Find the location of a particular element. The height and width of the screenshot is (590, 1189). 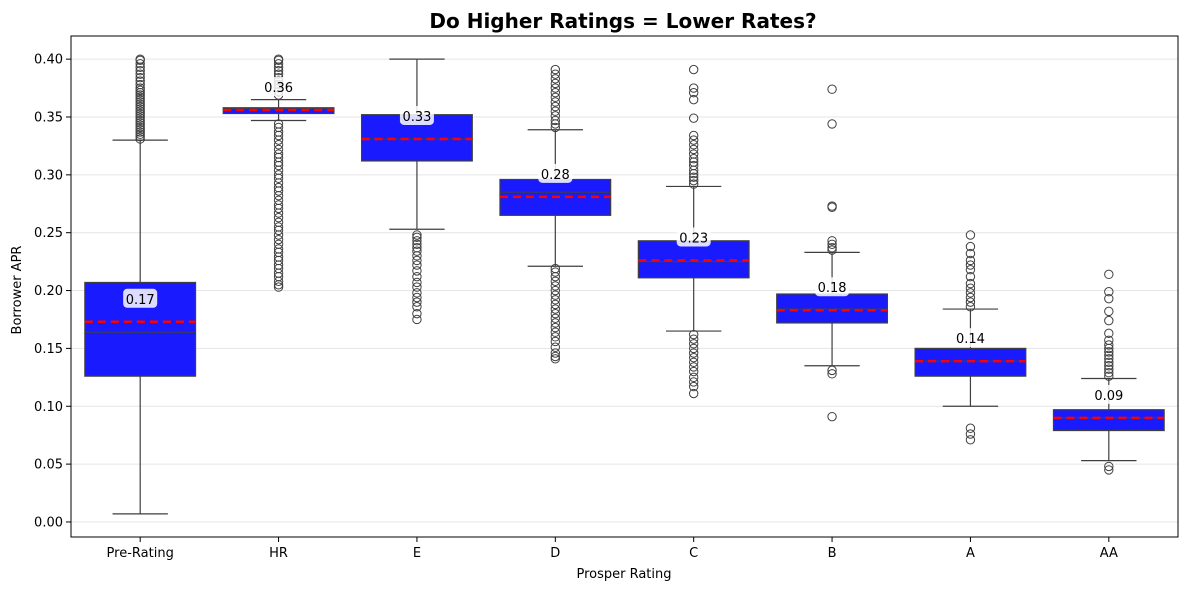

mean-label: 0.14 is located at coordinates (970, 339).